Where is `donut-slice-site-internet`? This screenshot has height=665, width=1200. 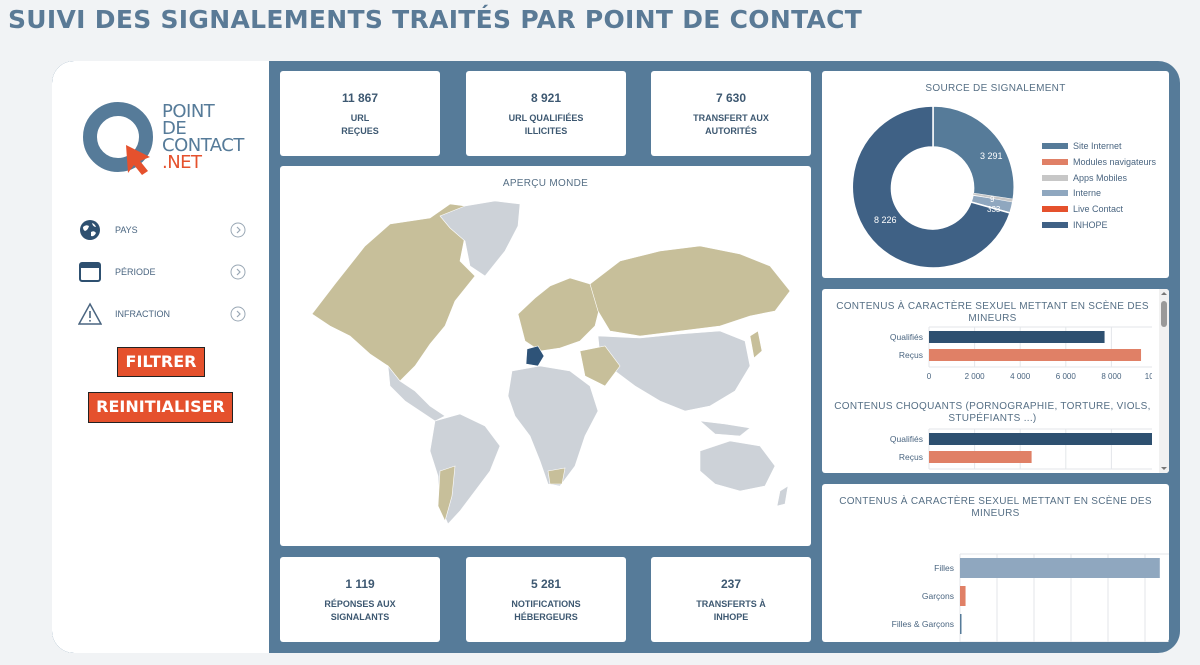
donut-slice-site-internet is located at coordinates (973, 153).